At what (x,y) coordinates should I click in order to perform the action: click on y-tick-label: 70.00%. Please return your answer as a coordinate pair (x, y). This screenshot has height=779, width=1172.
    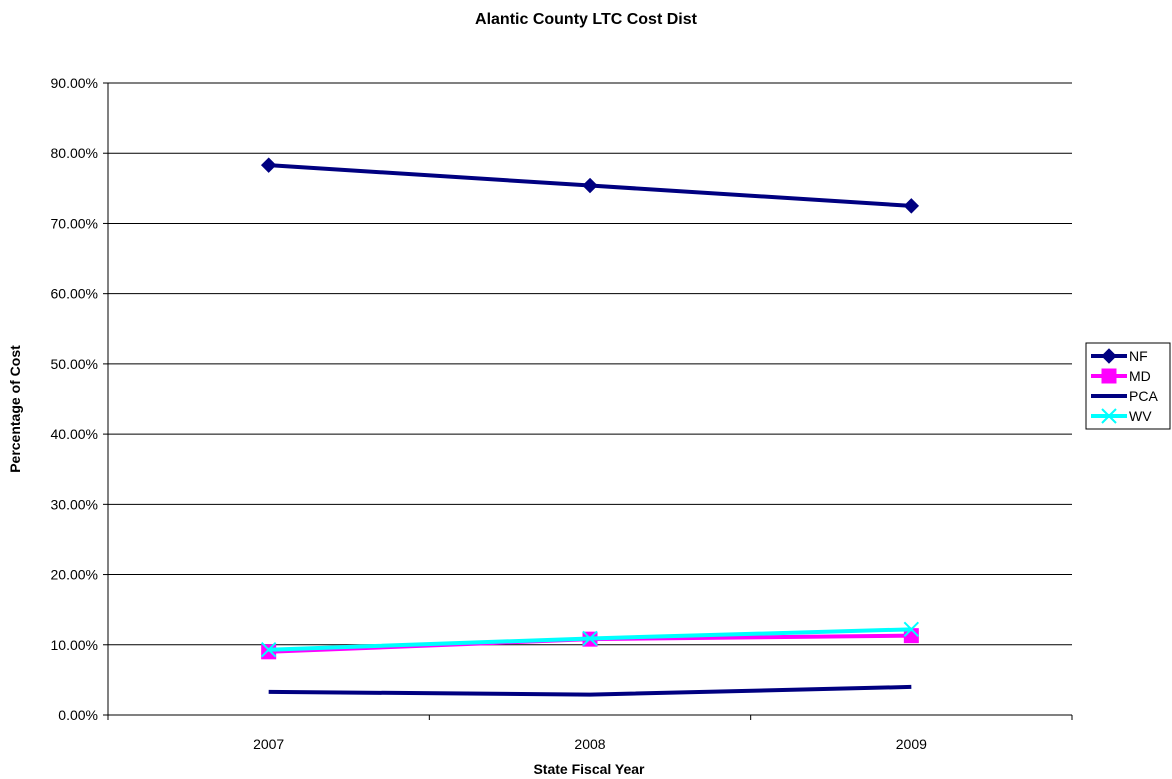
    Looking at the image, I should click on (74, 223).